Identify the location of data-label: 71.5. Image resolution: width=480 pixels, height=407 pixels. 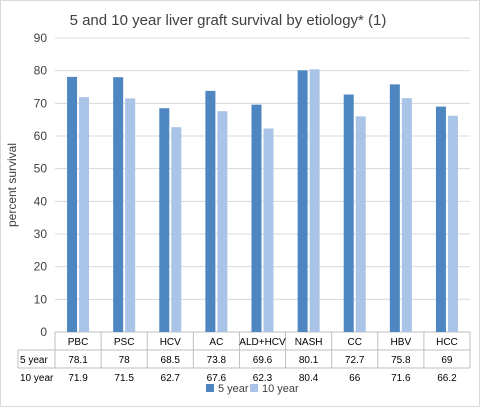
(124, 378).